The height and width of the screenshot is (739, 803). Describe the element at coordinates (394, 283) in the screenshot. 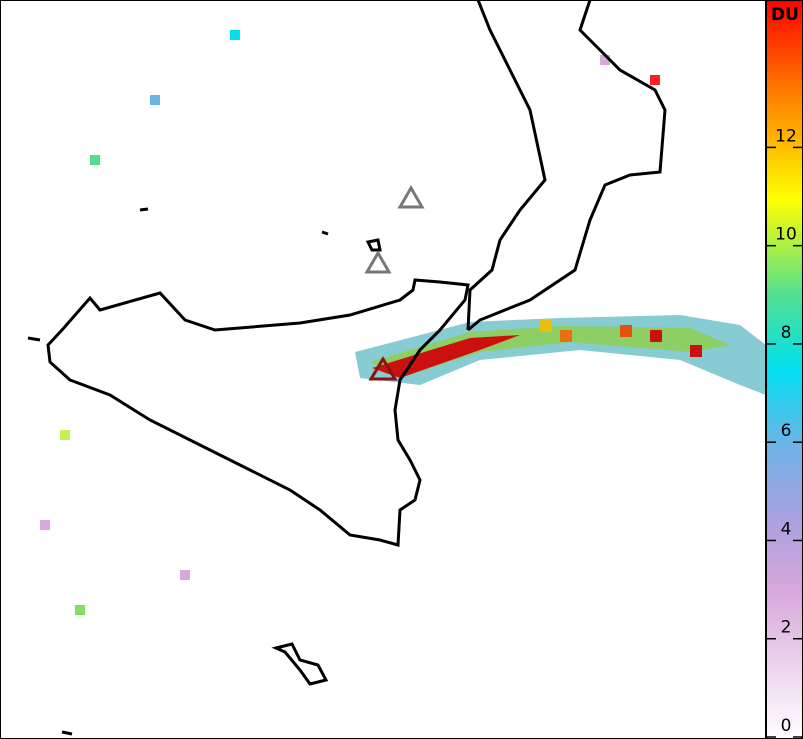

I see `volcano-markers` at that location.